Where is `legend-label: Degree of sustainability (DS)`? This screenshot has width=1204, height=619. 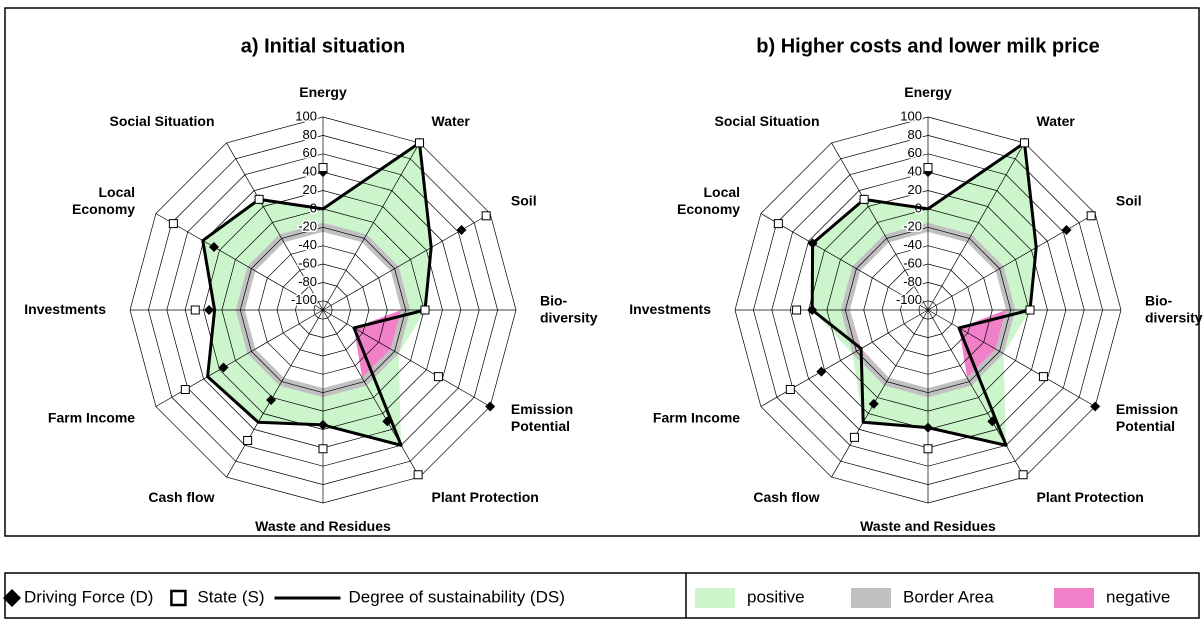
legend-label: Degree of sustainability (DS) is located at coordinates (457, 596).